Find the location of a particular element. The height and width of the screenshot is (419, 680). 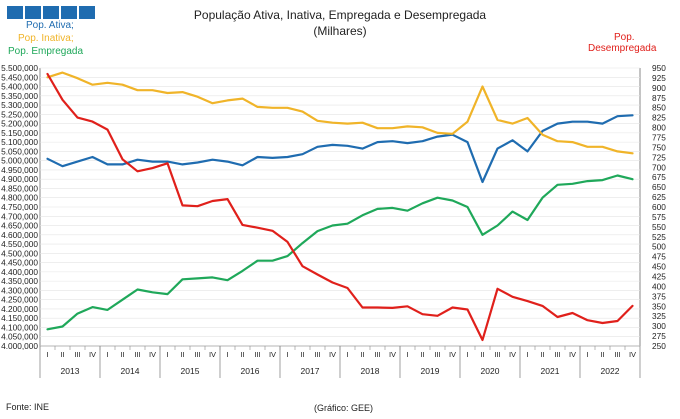

right-tick-label: 625 is located at coordinates (659, 197).